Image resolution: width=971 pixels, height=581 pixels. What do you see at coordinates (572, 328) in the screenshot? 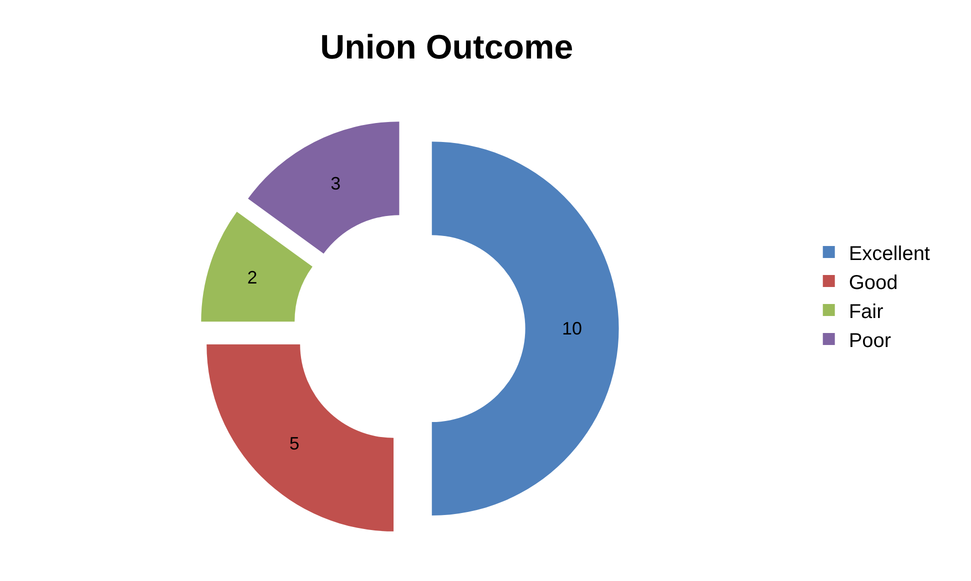
I see `data-label: 10` at bounding box center [572, 328].